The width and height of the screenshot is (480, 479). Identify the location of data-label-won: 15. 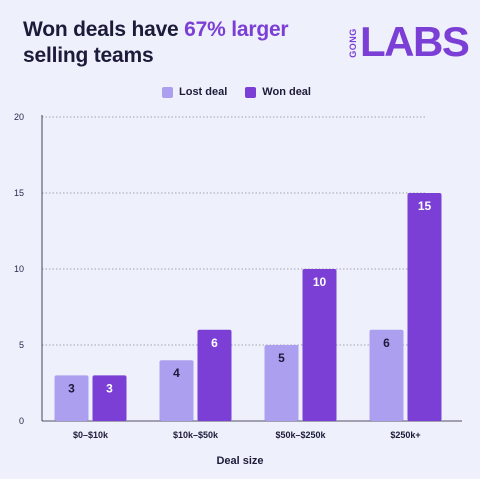
(425, 206).